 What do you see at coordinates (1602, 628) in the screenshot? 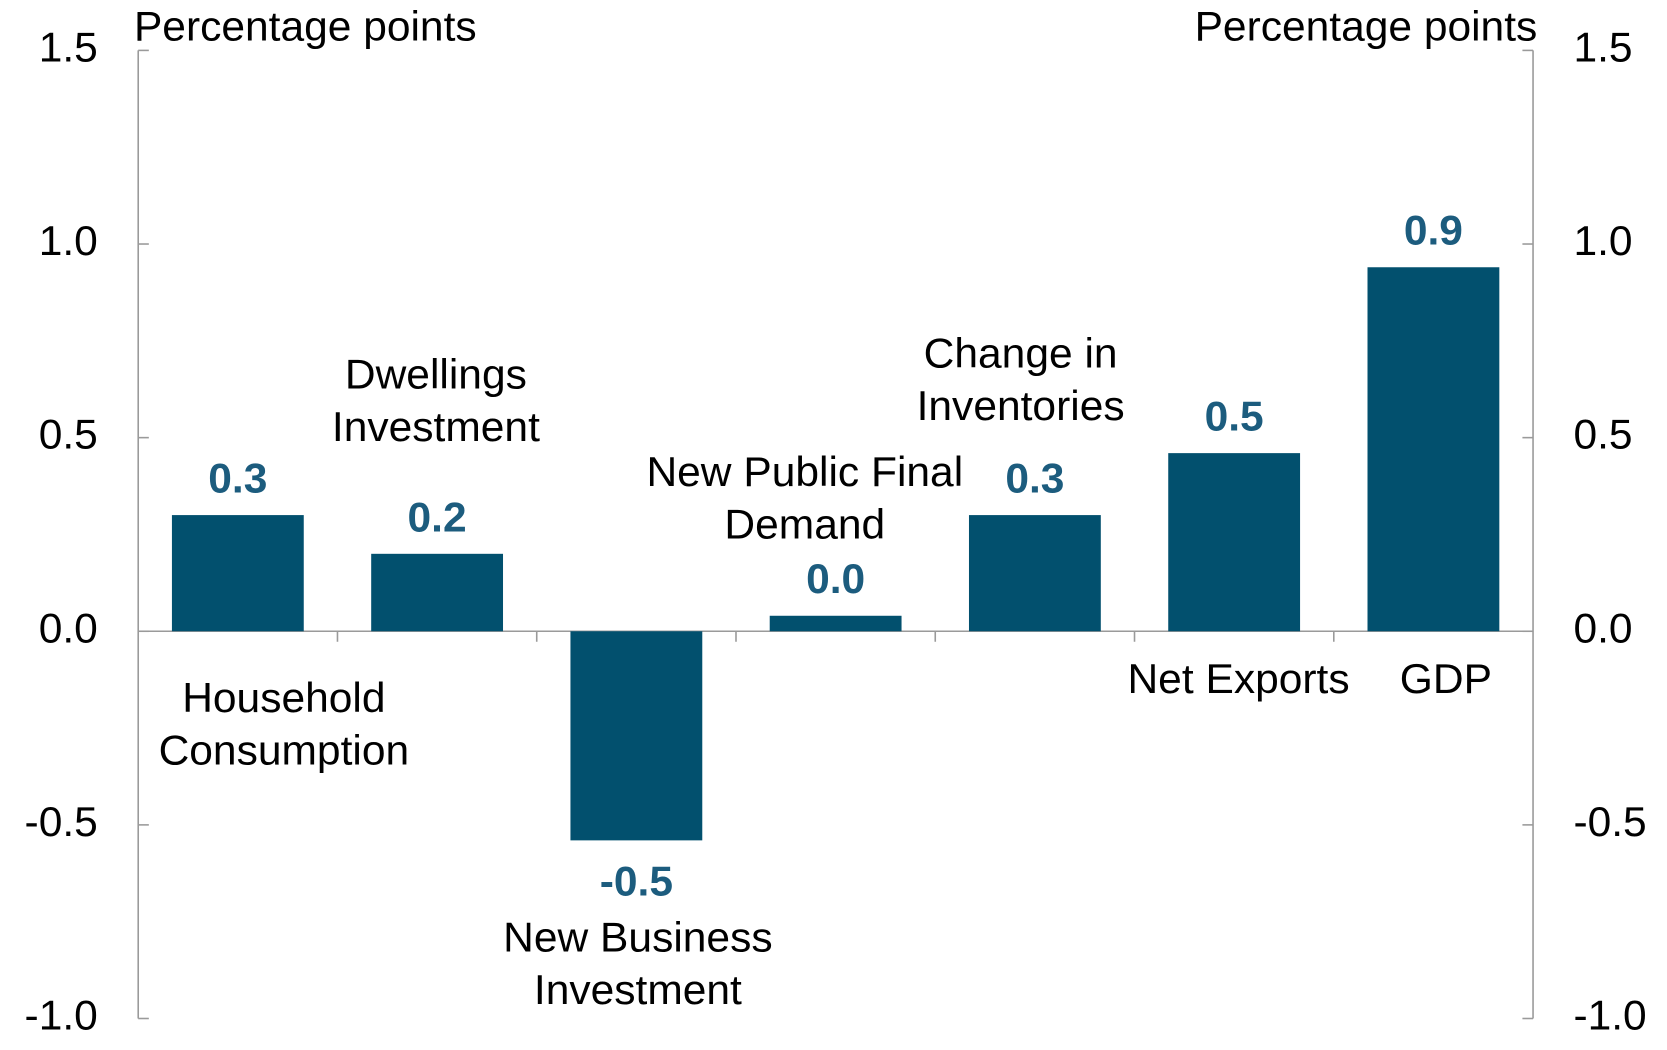
I see `y2-tick-label: 0.0` at bounding box center [1602, 628].